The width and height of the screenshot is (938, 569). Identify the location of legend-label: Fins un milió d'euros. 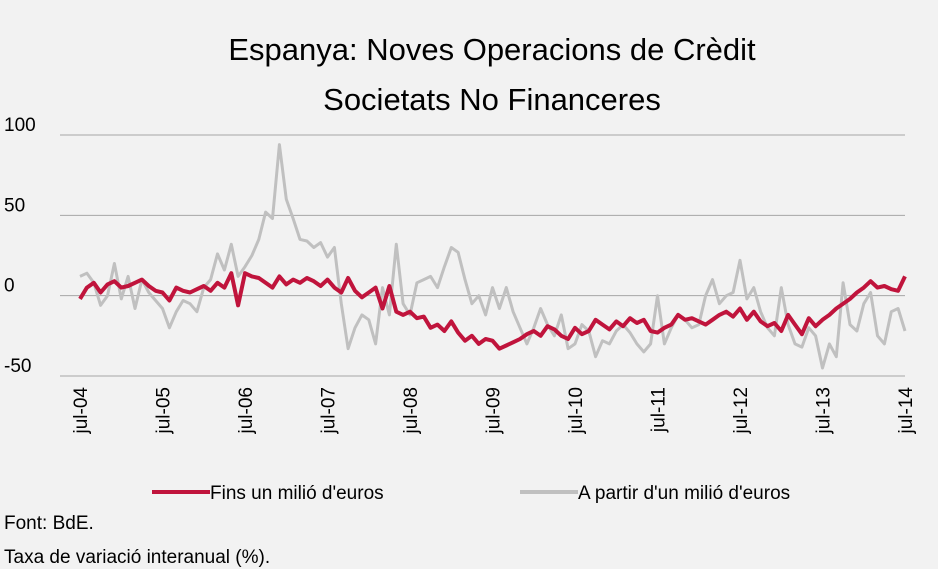
(297, 493).